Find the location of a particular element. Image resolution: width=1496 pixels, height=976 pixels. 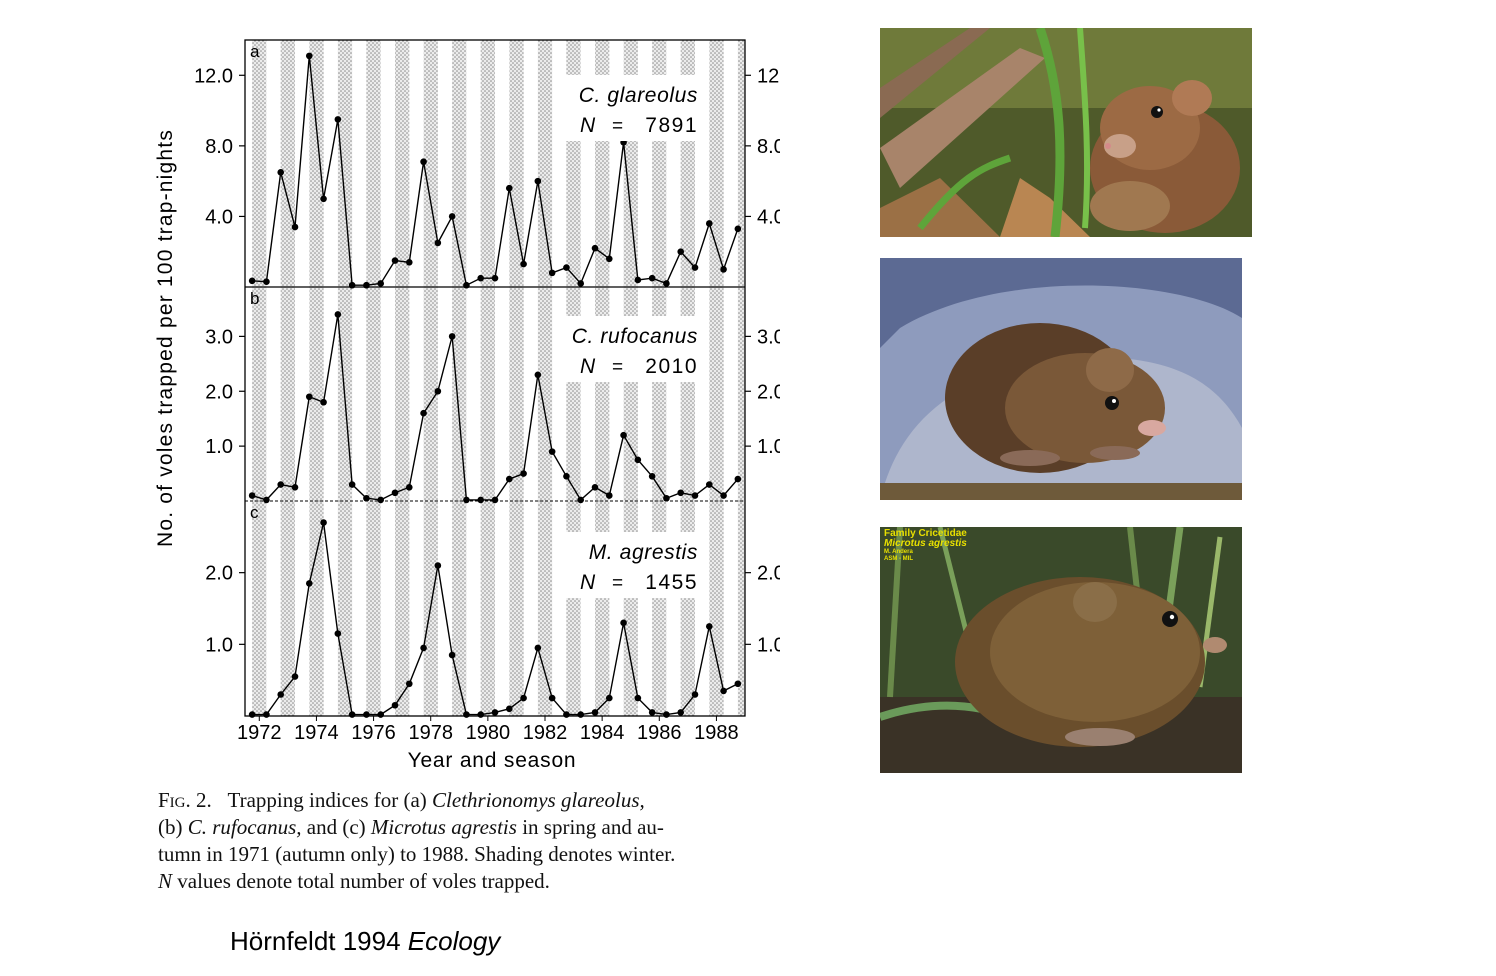

winter-band-1979 is located at coordinates (459, 378).